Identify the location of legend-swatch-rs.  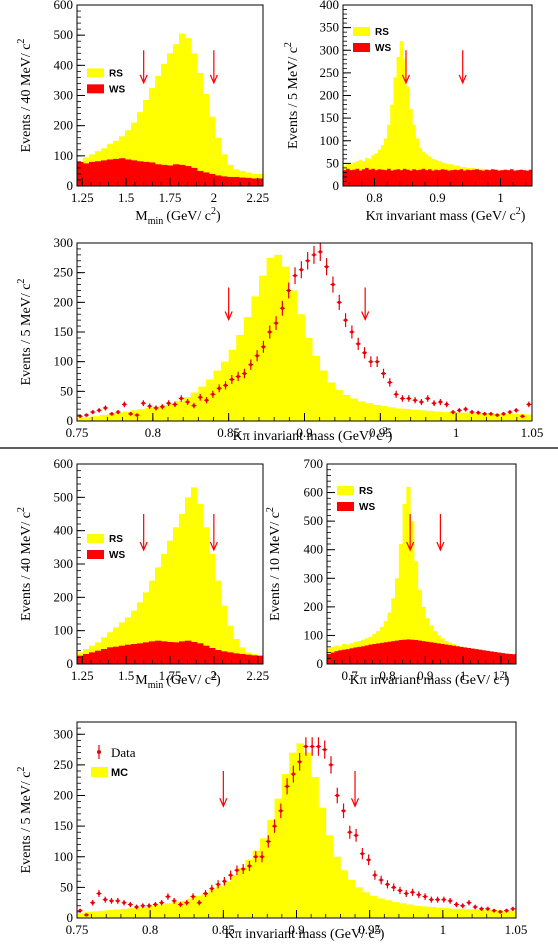
(345, 490).